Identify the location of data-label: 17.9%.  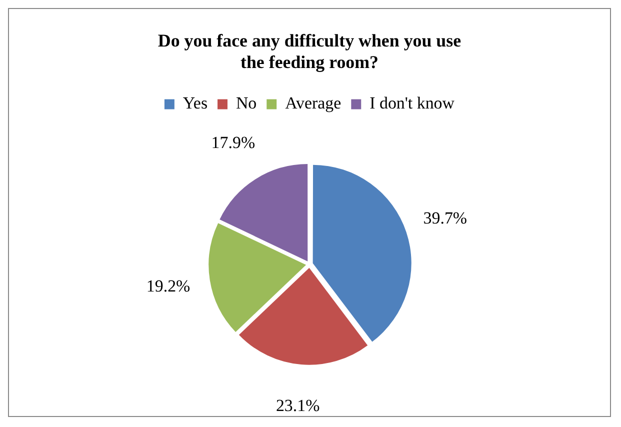
(233, 142).